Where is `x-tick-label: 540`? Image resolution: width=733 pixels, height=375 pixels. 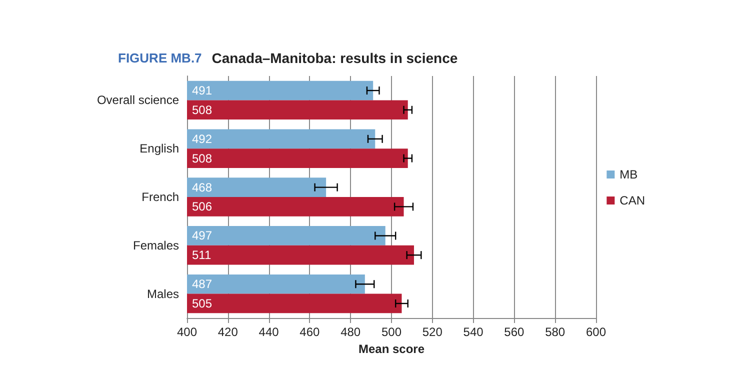
x-tick-label: 540 is located at coordinates (473, 332).